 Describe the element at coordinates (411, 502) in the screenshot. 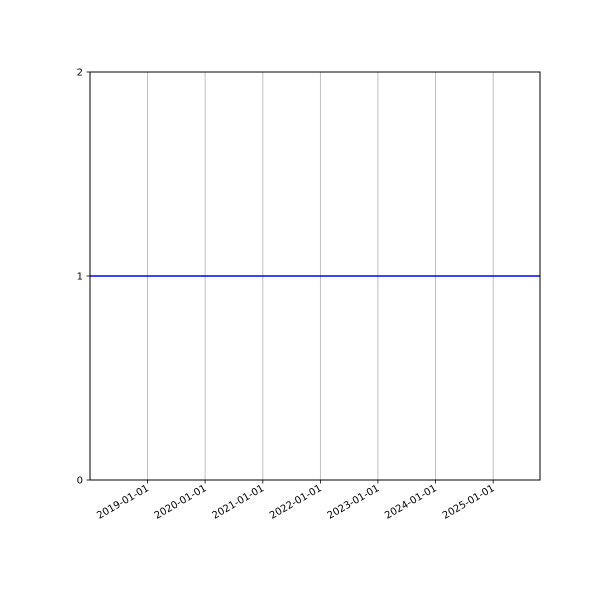

I see `x-tick-label: 2024-01-01` at that location.